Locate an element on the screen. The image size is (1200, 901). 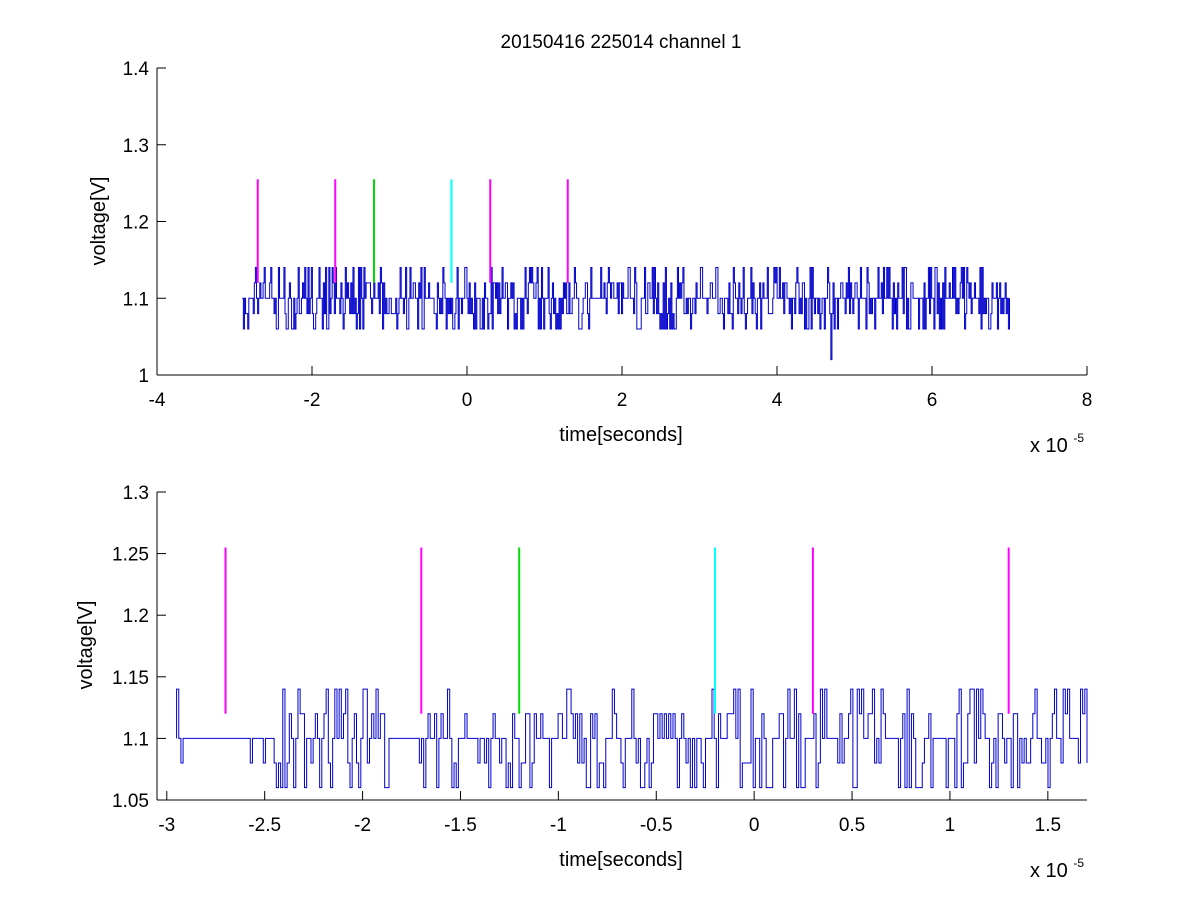
x-axis-label-overview: time[seconds] is located at coordinates (620, 435).